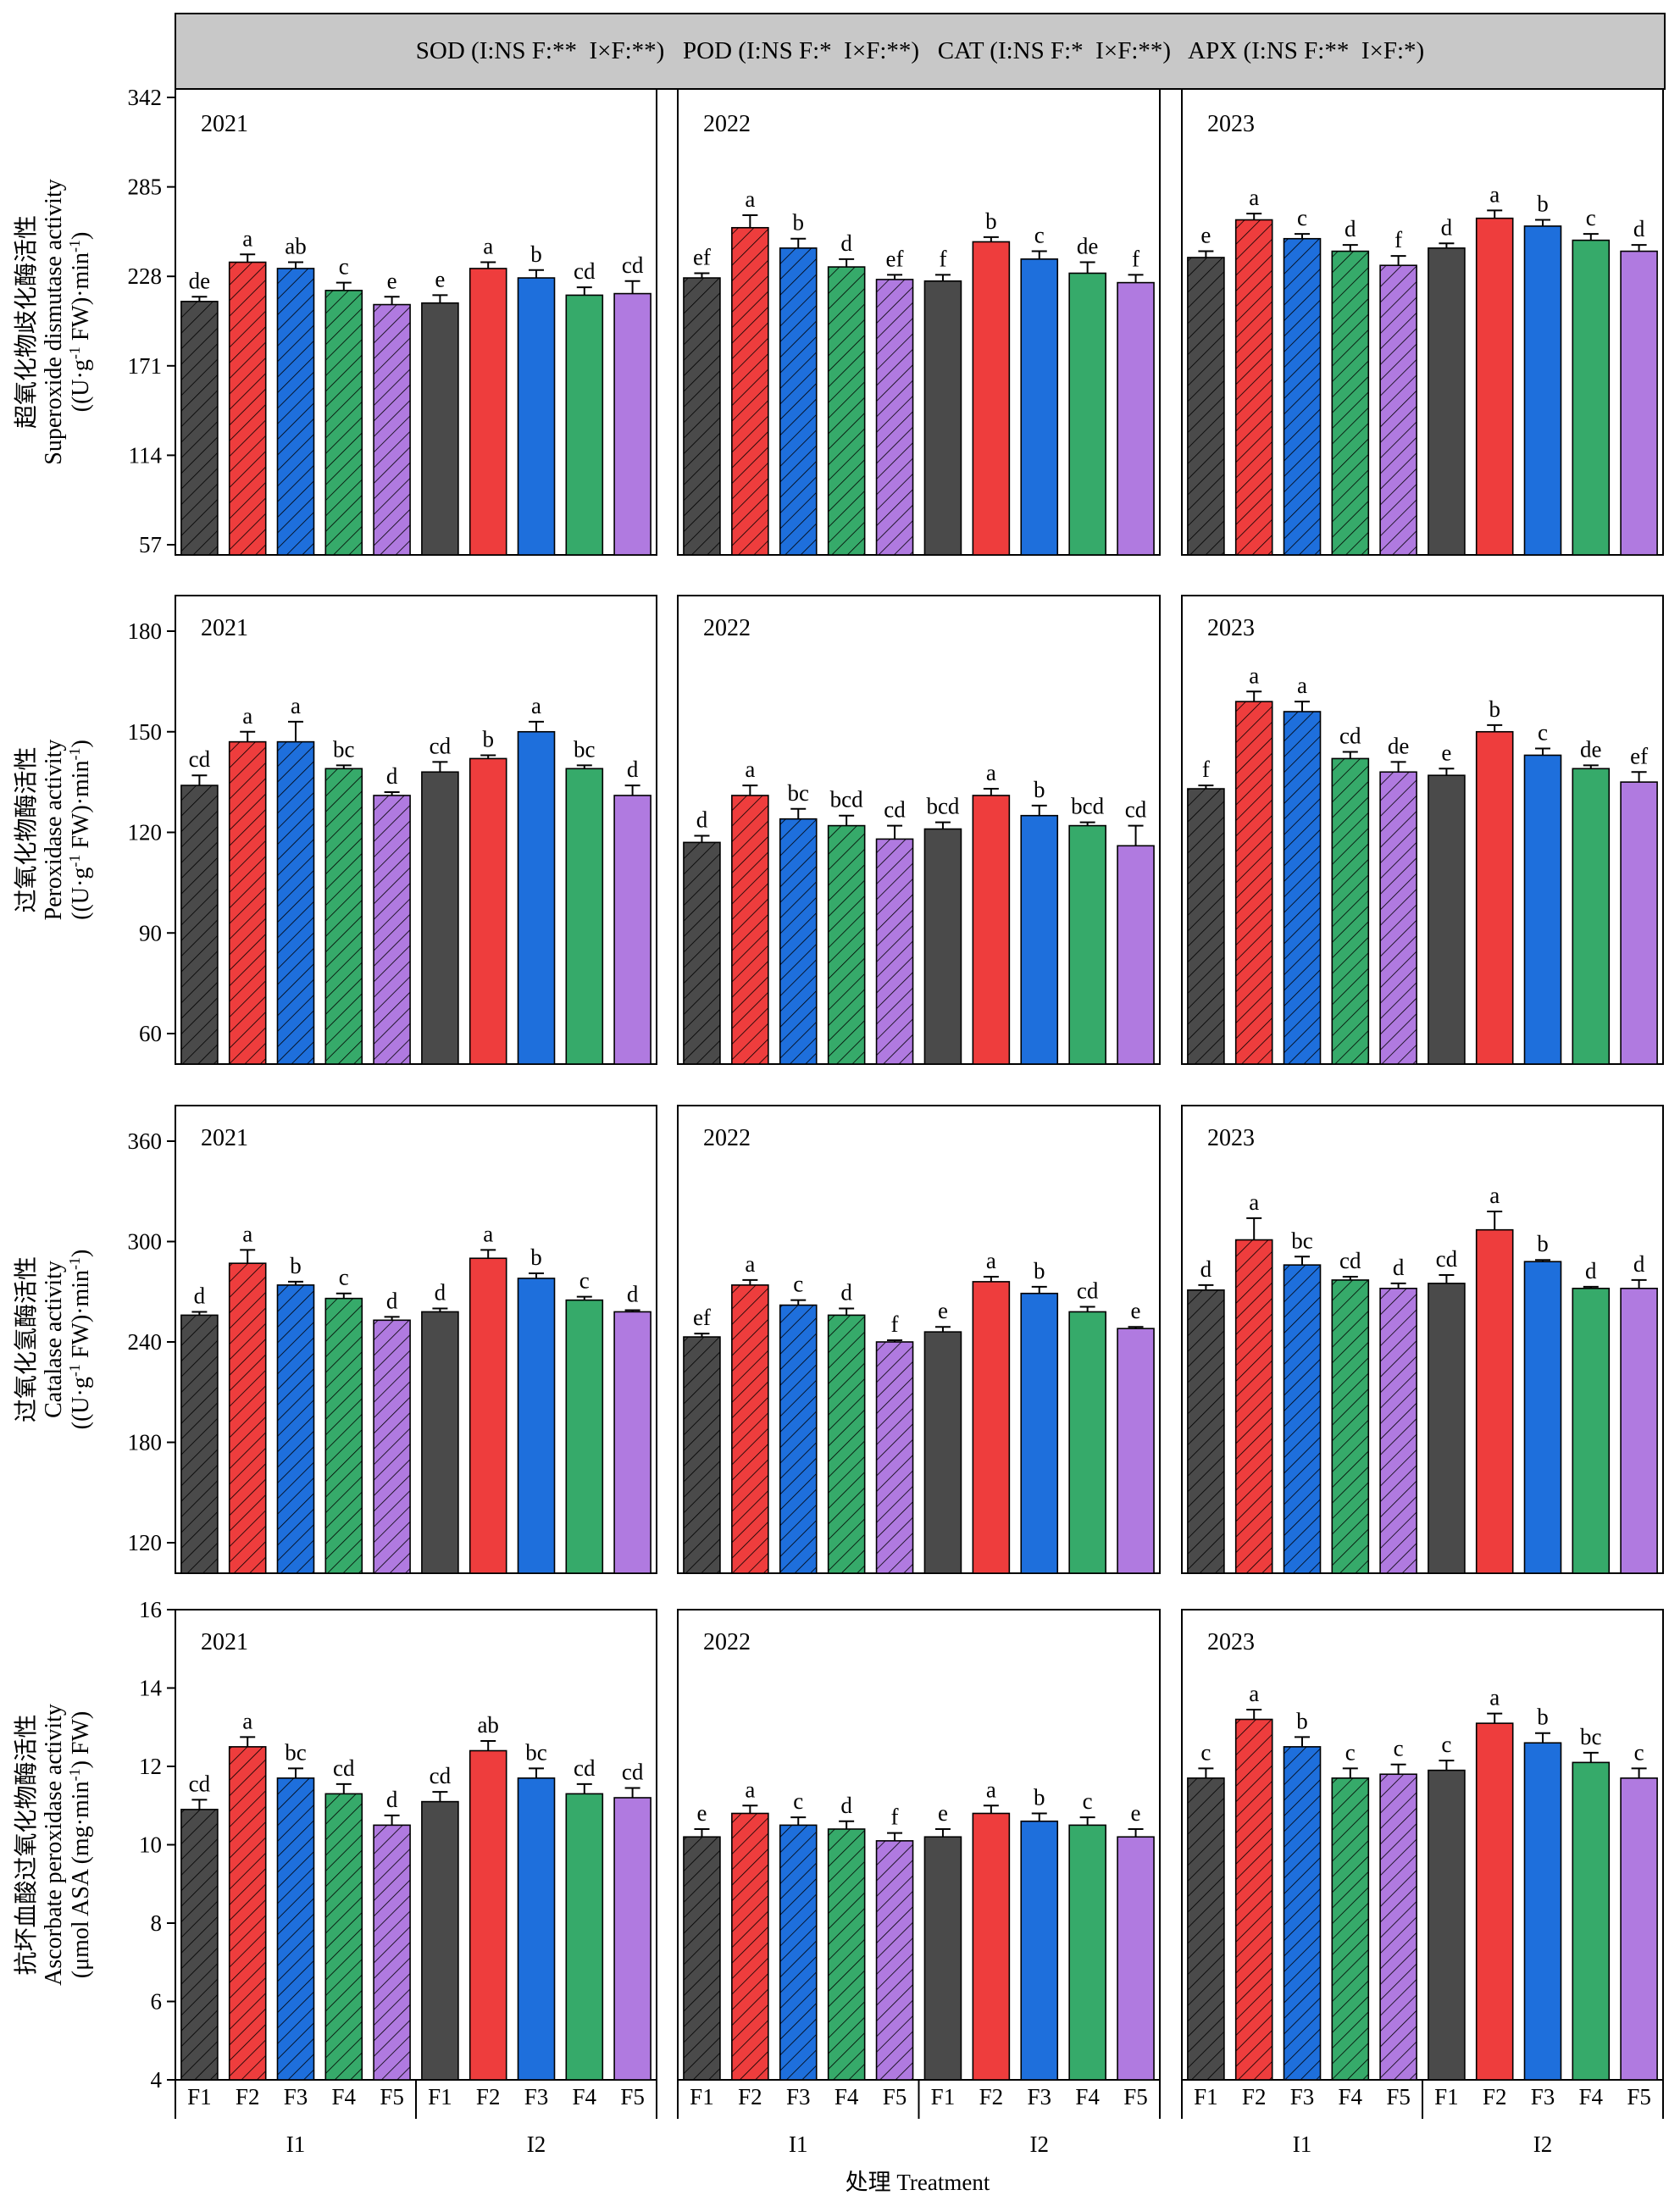 This screenshot has width=1680, height=2212. What do you see at coordinates (224, 124) in the screenshot?
I see `year-label: 2021` at bounding box center [224, 124].